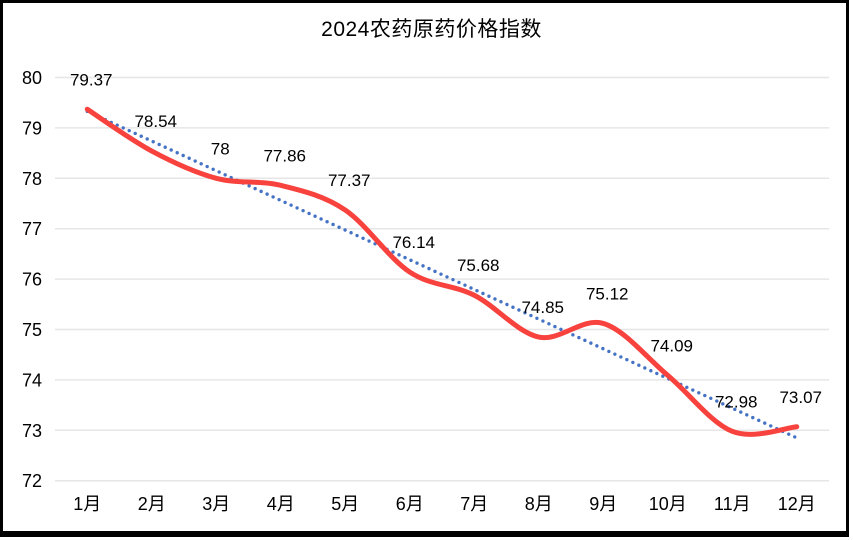 Image resolution: width=853 pixels, height=540 pixels. What do you see at coordinates (216, 504) in the screenshot?
I see `x-axis-category-label: 3月` at bounding box center [216, 504].